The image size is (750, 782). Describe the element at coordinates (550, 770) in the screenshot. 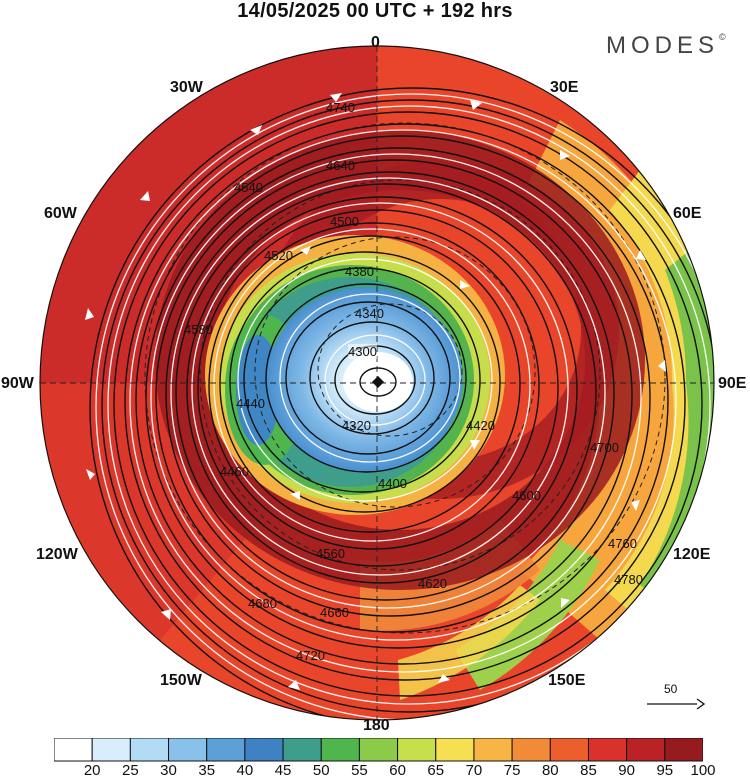

I see `colorbar-tick-label: 80` at that location.